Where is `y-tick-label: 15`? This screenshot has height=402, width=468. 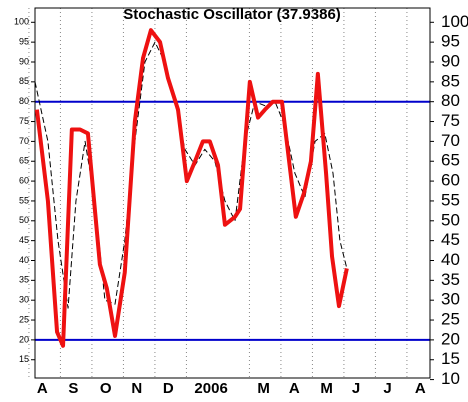 y-tick-label: 15 is located at coordinates (24, 359).